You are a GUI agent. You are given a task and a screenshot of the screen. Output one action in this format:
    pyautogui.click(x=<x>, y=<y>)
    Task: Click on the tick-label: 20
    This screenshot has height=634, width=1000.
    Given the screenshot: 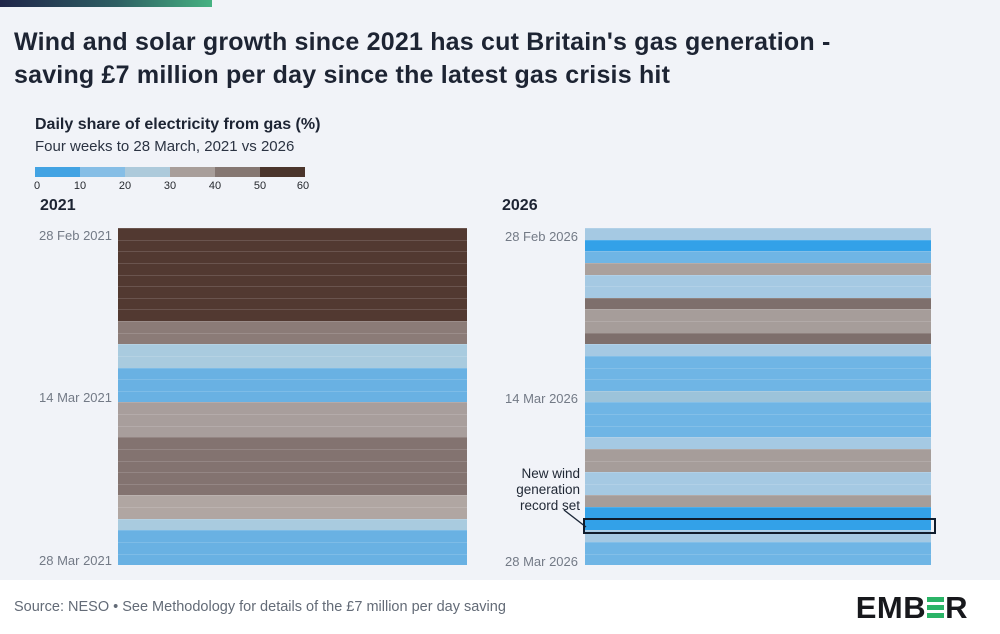 What is the action you would take?
    pyautogui.click(x=125, y=186)
    